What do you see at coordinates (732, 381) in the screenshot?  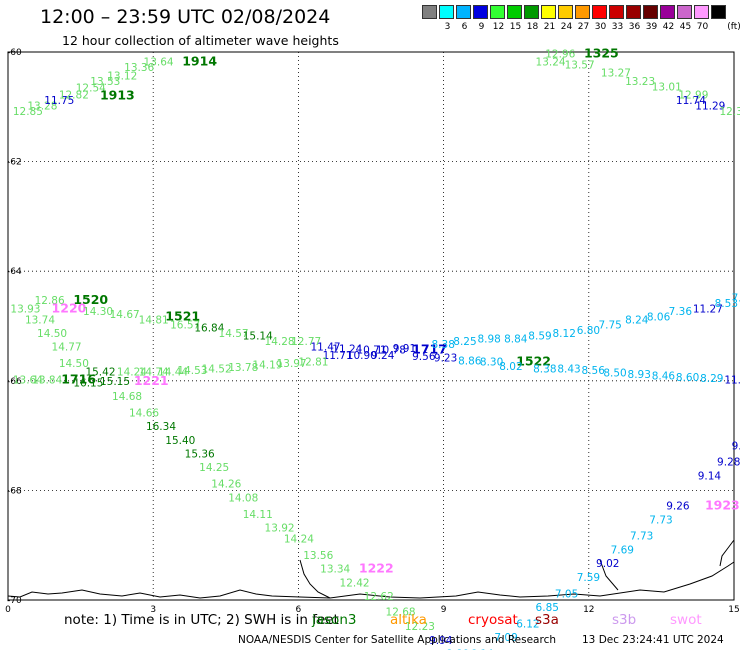 I see `wave-height-label: 11.31` at bounding box center [732, 381].